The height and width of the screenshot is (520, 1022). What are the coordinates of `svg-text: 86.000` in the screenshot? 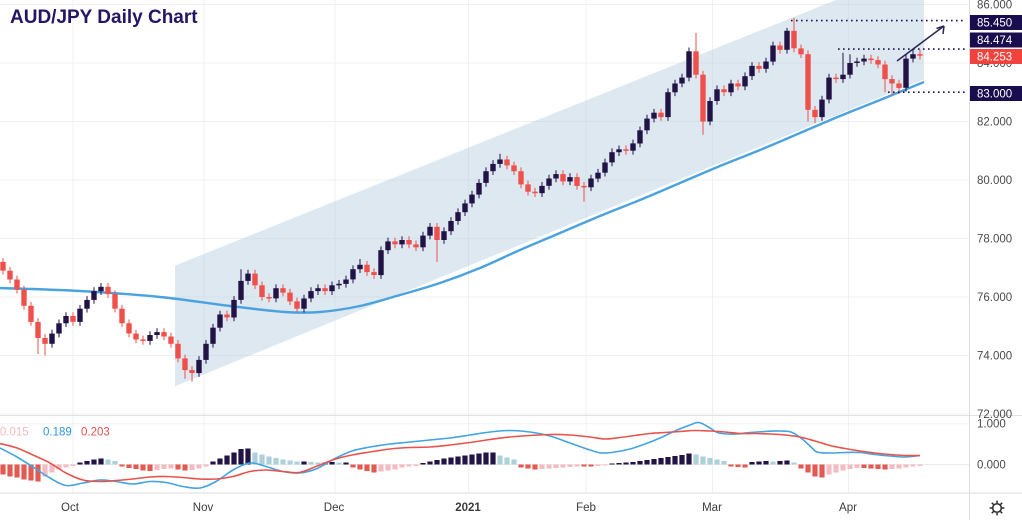 It's located at (994, 6).